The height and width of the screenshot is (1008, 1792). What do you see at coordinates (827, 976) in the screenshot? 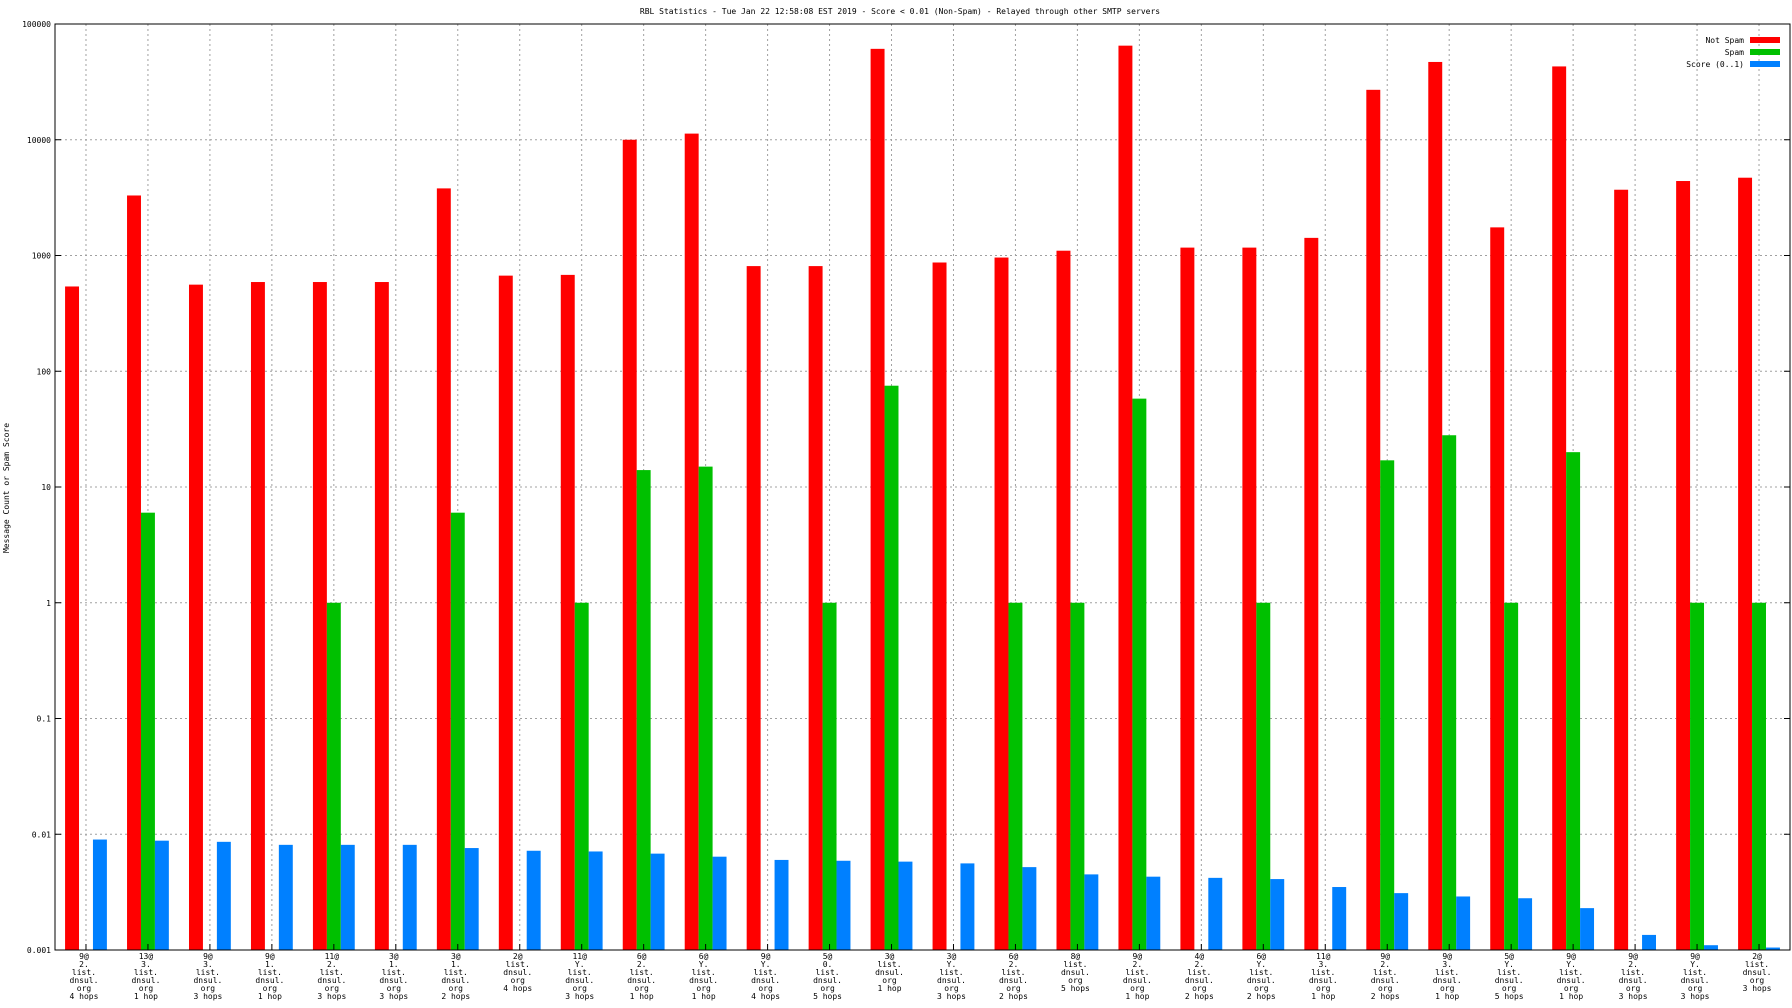
I see `x-tick-label: 5@ 0. list. dnsul. org 5 hops` at bounding box center [827, 976].